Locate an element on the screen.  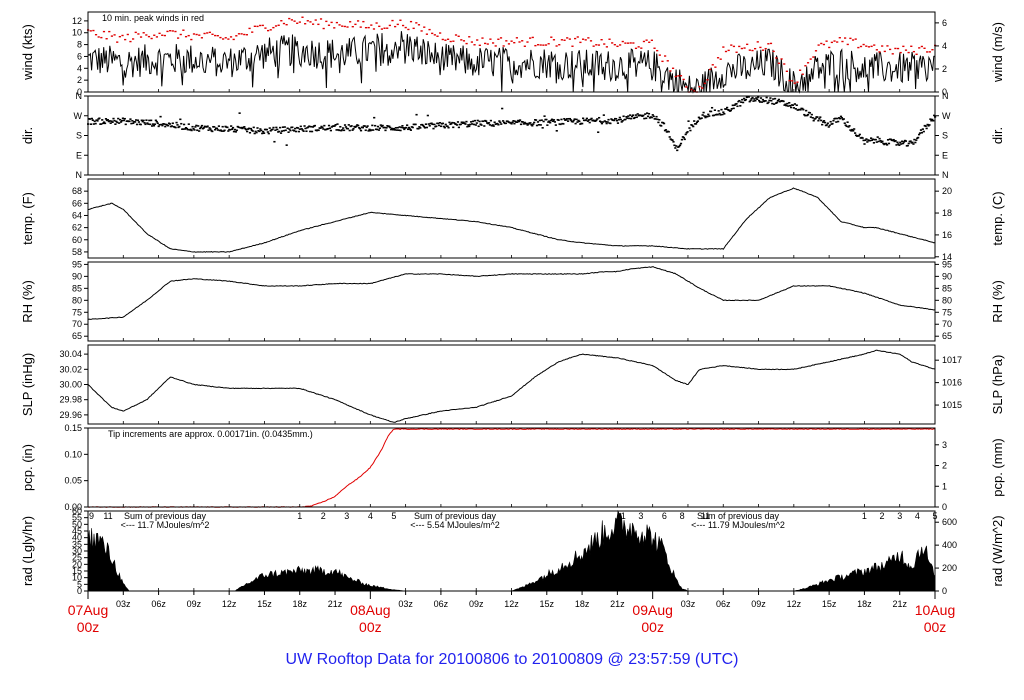
rad-ytick-label-left: 10 is located at coordinates (77, 578).